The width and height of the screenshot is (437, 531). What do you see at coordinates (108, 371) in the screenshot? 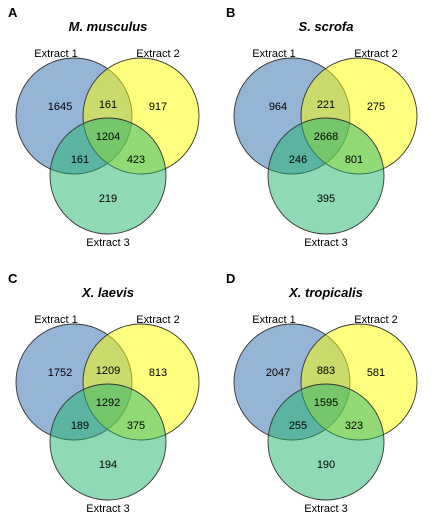
I see `count-extract-1-2: 1209` at bounding box center [108, 371].